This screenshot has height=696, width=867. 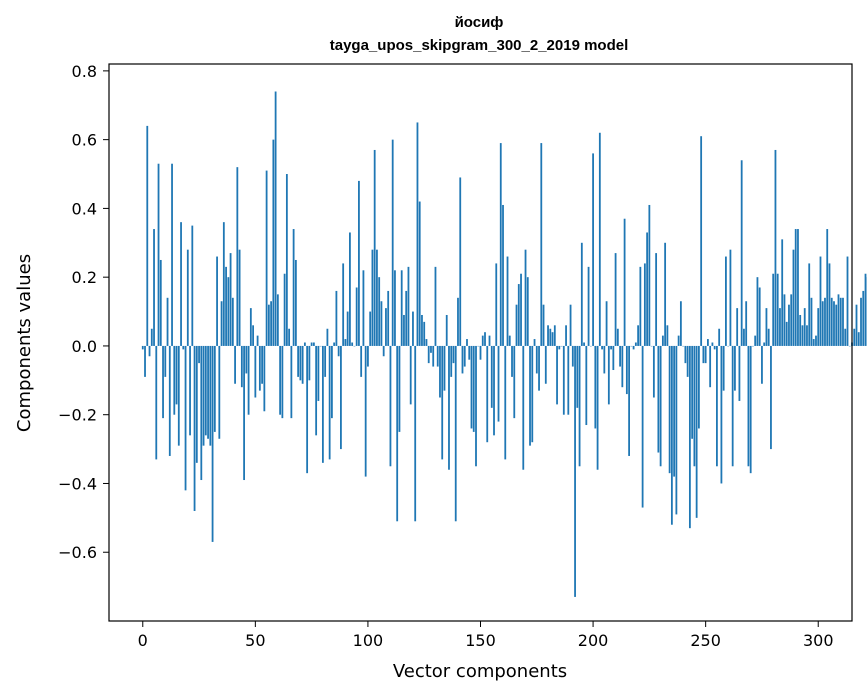 What do you see at coordinates (480, 671) in the screenshot?
I see `x-axis-label: Vector components` at bounding box center [480, 671].